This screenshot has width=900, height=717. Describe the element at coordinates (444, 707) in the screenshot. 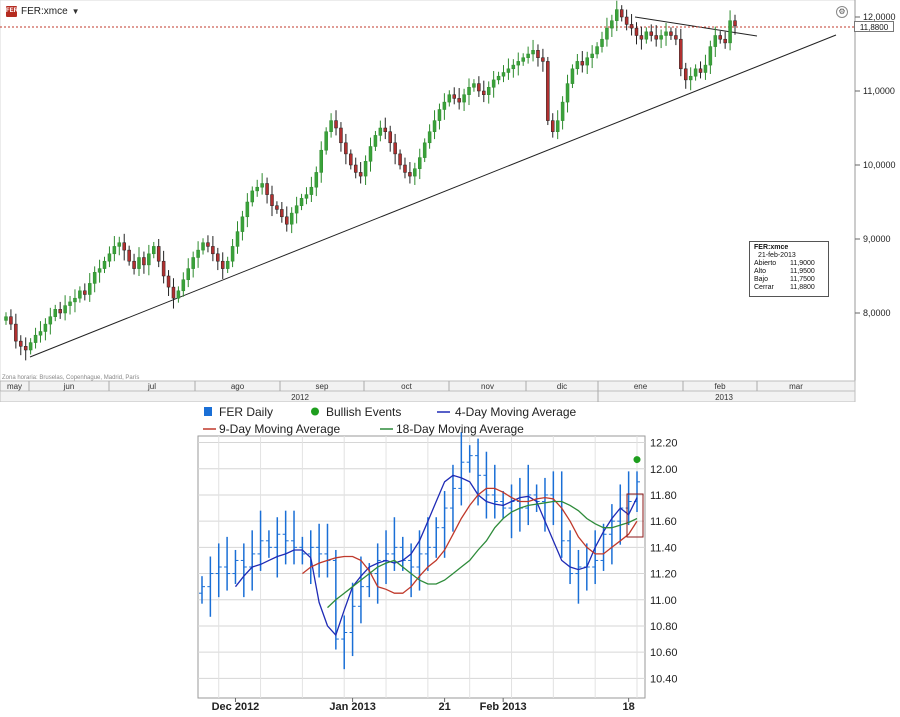

I see `x-tick-label: 21` at that location.